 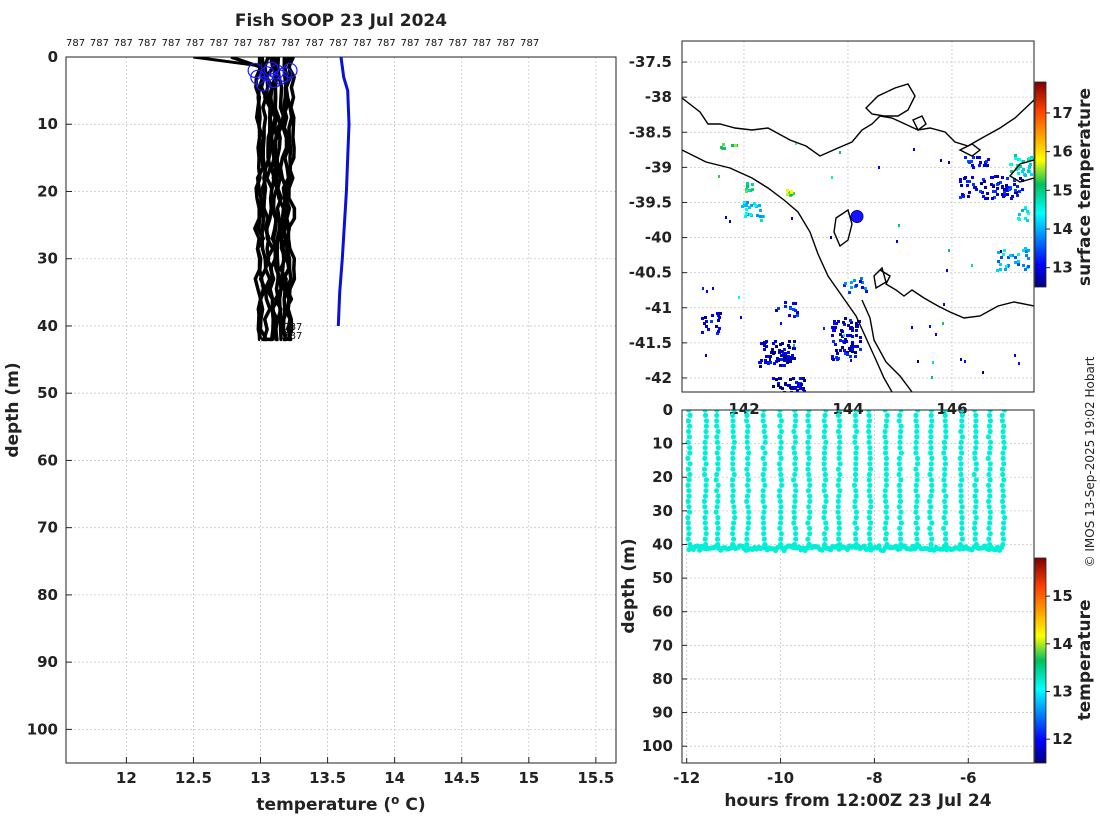 I want to click on profile-xtick-label: 14.5, so click(x=461, y=778).